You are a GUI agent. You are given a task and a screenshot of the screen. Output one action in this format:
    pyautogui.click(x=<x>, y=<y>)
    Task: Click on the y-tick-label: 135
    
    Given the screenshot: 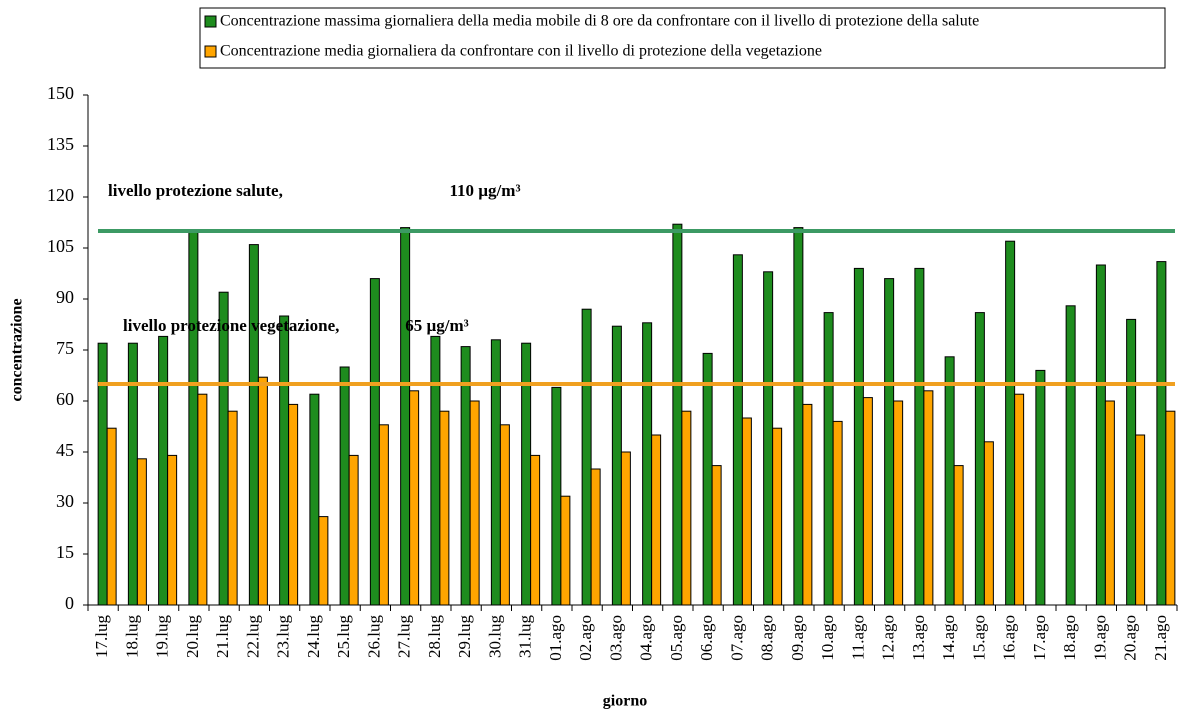 What is the action you would take?
    pyautogui.click(x=60, y=144)
    